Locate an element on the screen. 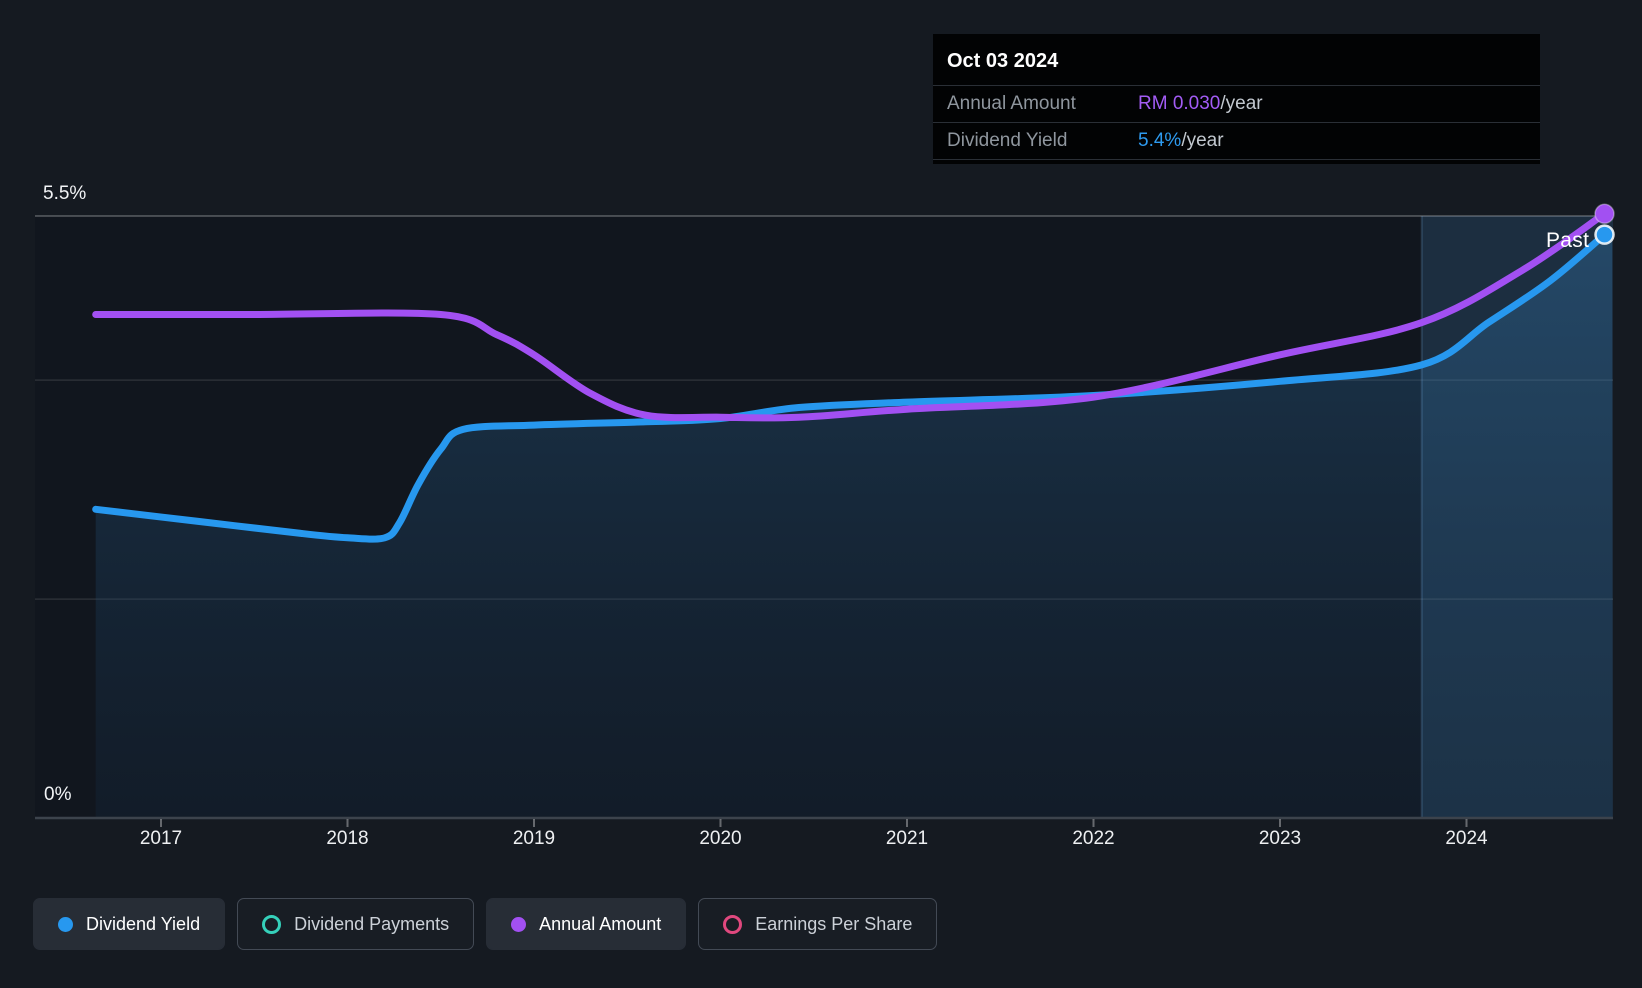  x-tick-label-2019: 2019 is located at coordinates (534, 838).